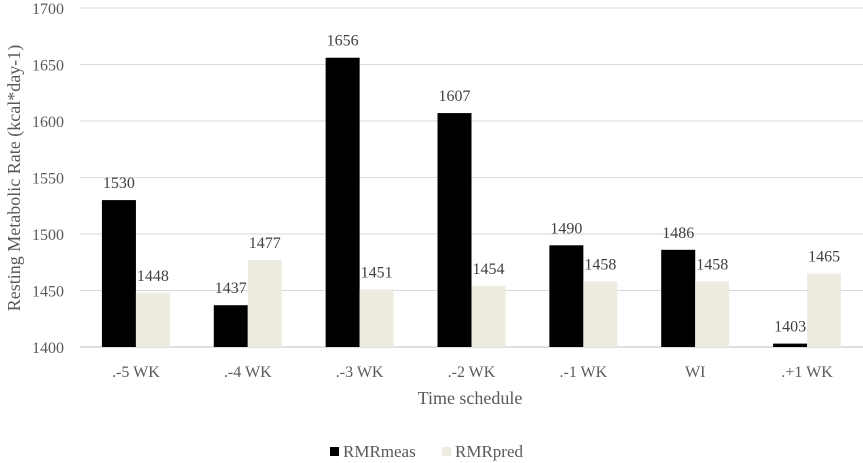 The image size is (863, 463). What do you see at coordinates (48, 292) in the screenshot?
I see `y-tick-label: 1450` at bounding box center [48, 292].